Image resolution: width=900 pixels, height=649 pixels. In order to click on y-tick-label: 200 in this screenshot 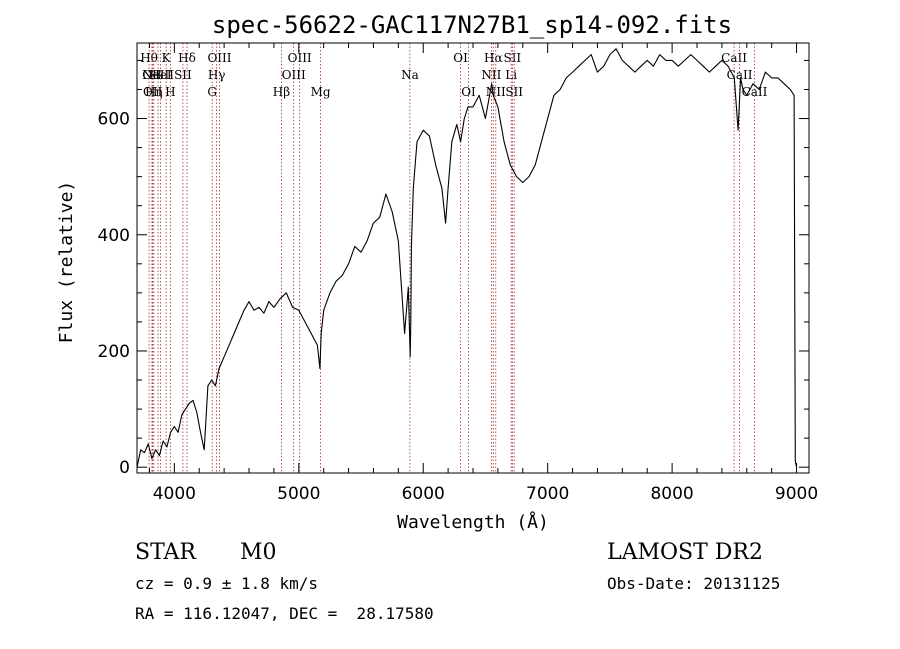, I will do `click(114, 352)`.